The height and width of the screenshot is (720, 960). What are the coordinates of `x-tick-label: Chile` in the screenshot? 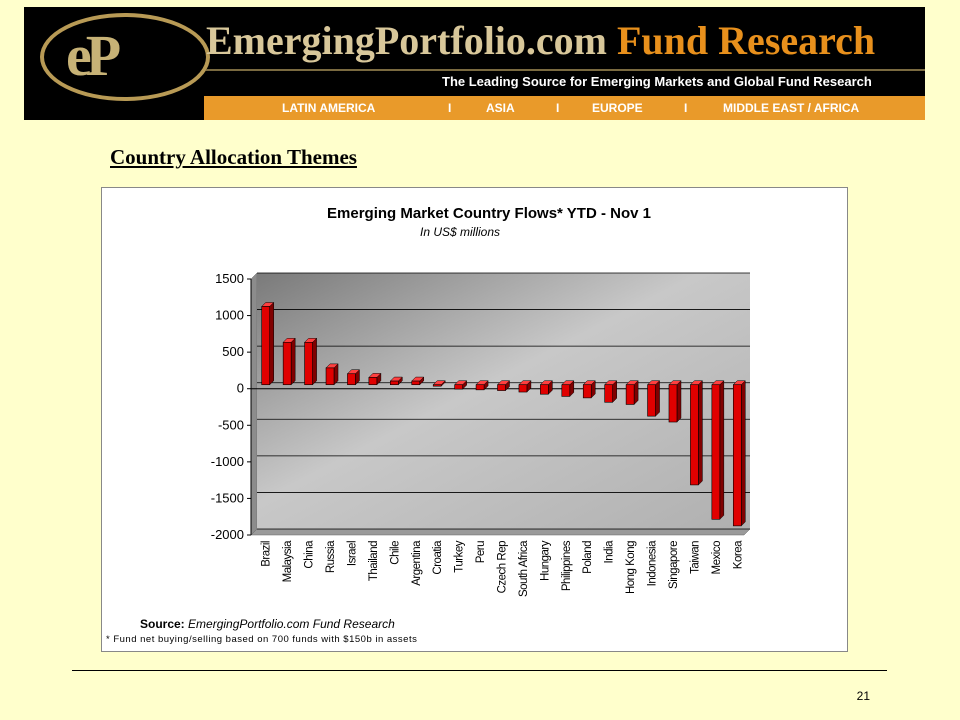 It's located at (395, 553).